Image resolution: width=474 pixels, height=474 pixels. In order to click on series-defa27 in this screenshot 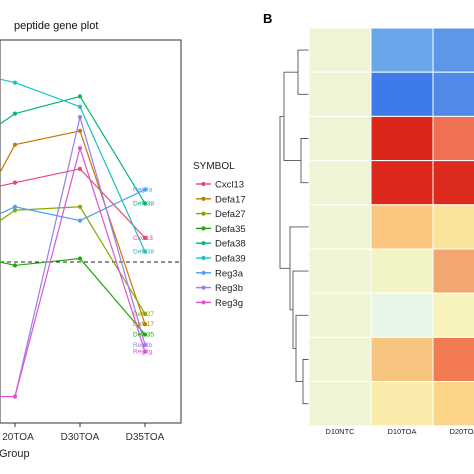, I will do `click(74, 260)`.